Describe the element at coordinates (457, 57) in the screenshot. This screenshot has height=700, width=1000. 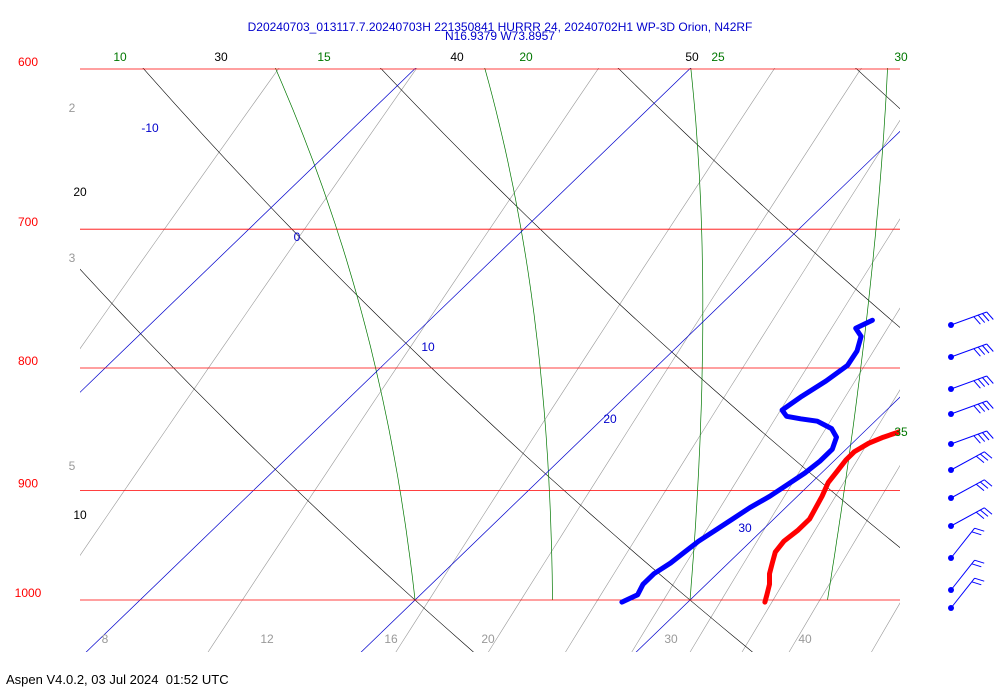
I see `dry-adiabat-label: 40` at that location.